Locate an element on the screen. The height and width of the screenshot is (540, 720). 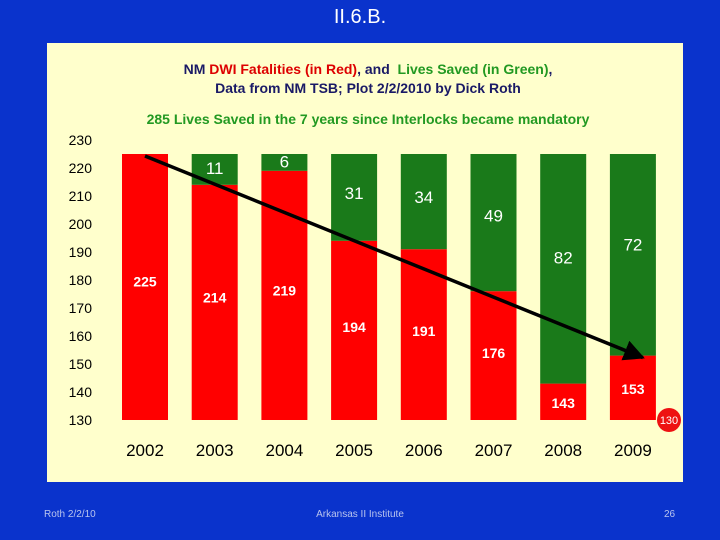
slide-title: II.6.B. is located at coordinates (360, 17).